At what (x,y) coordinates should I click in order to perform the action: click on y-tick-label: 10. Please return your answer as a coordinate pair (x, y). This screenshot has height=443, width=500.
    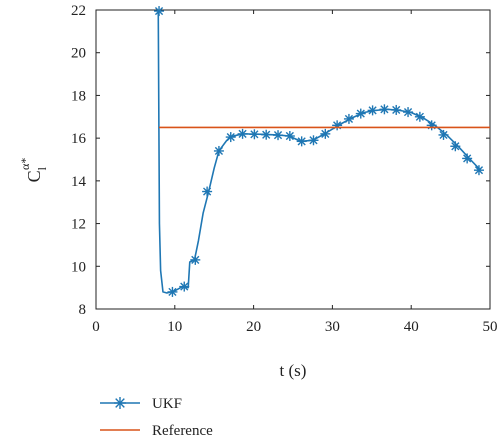
    Looking at the image, I should click on (78, 267).